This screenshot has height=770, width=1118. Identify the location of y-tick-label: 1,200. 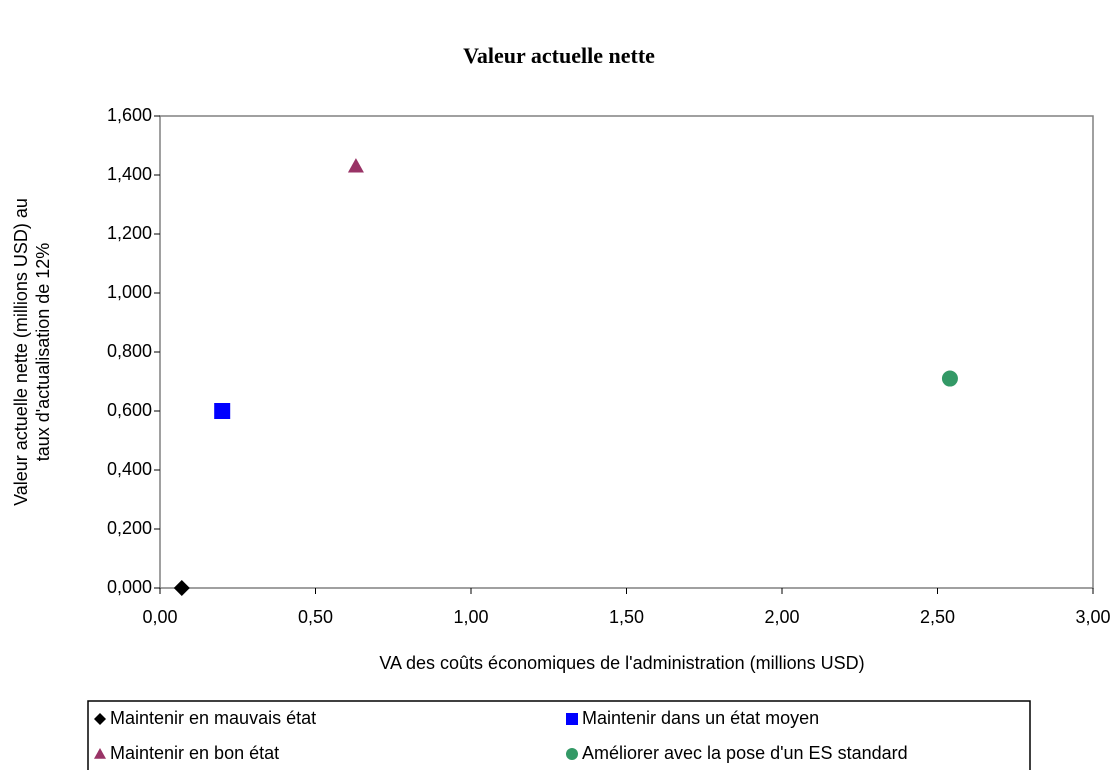
(129, 233).